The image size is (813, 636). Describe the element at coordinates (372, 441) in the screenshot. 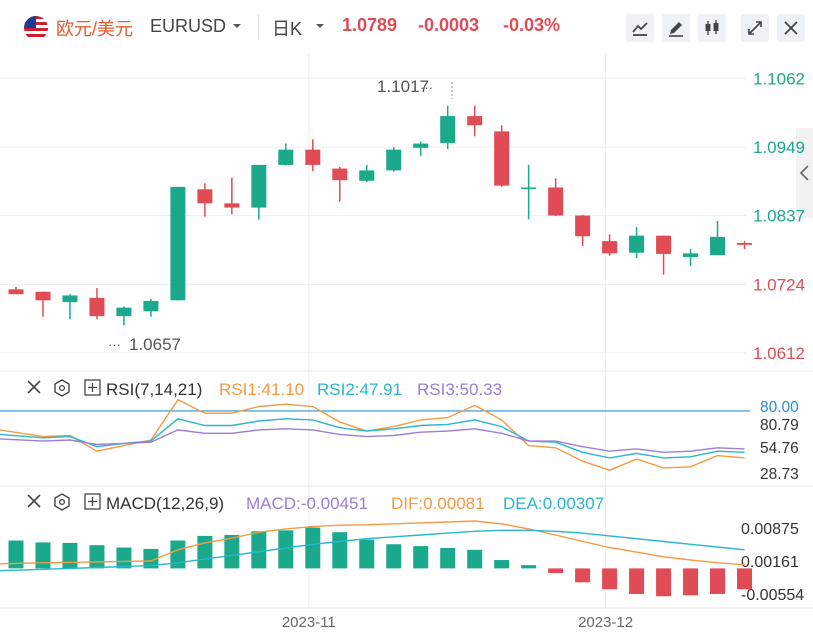

I see `rsi-series-line` at that location.